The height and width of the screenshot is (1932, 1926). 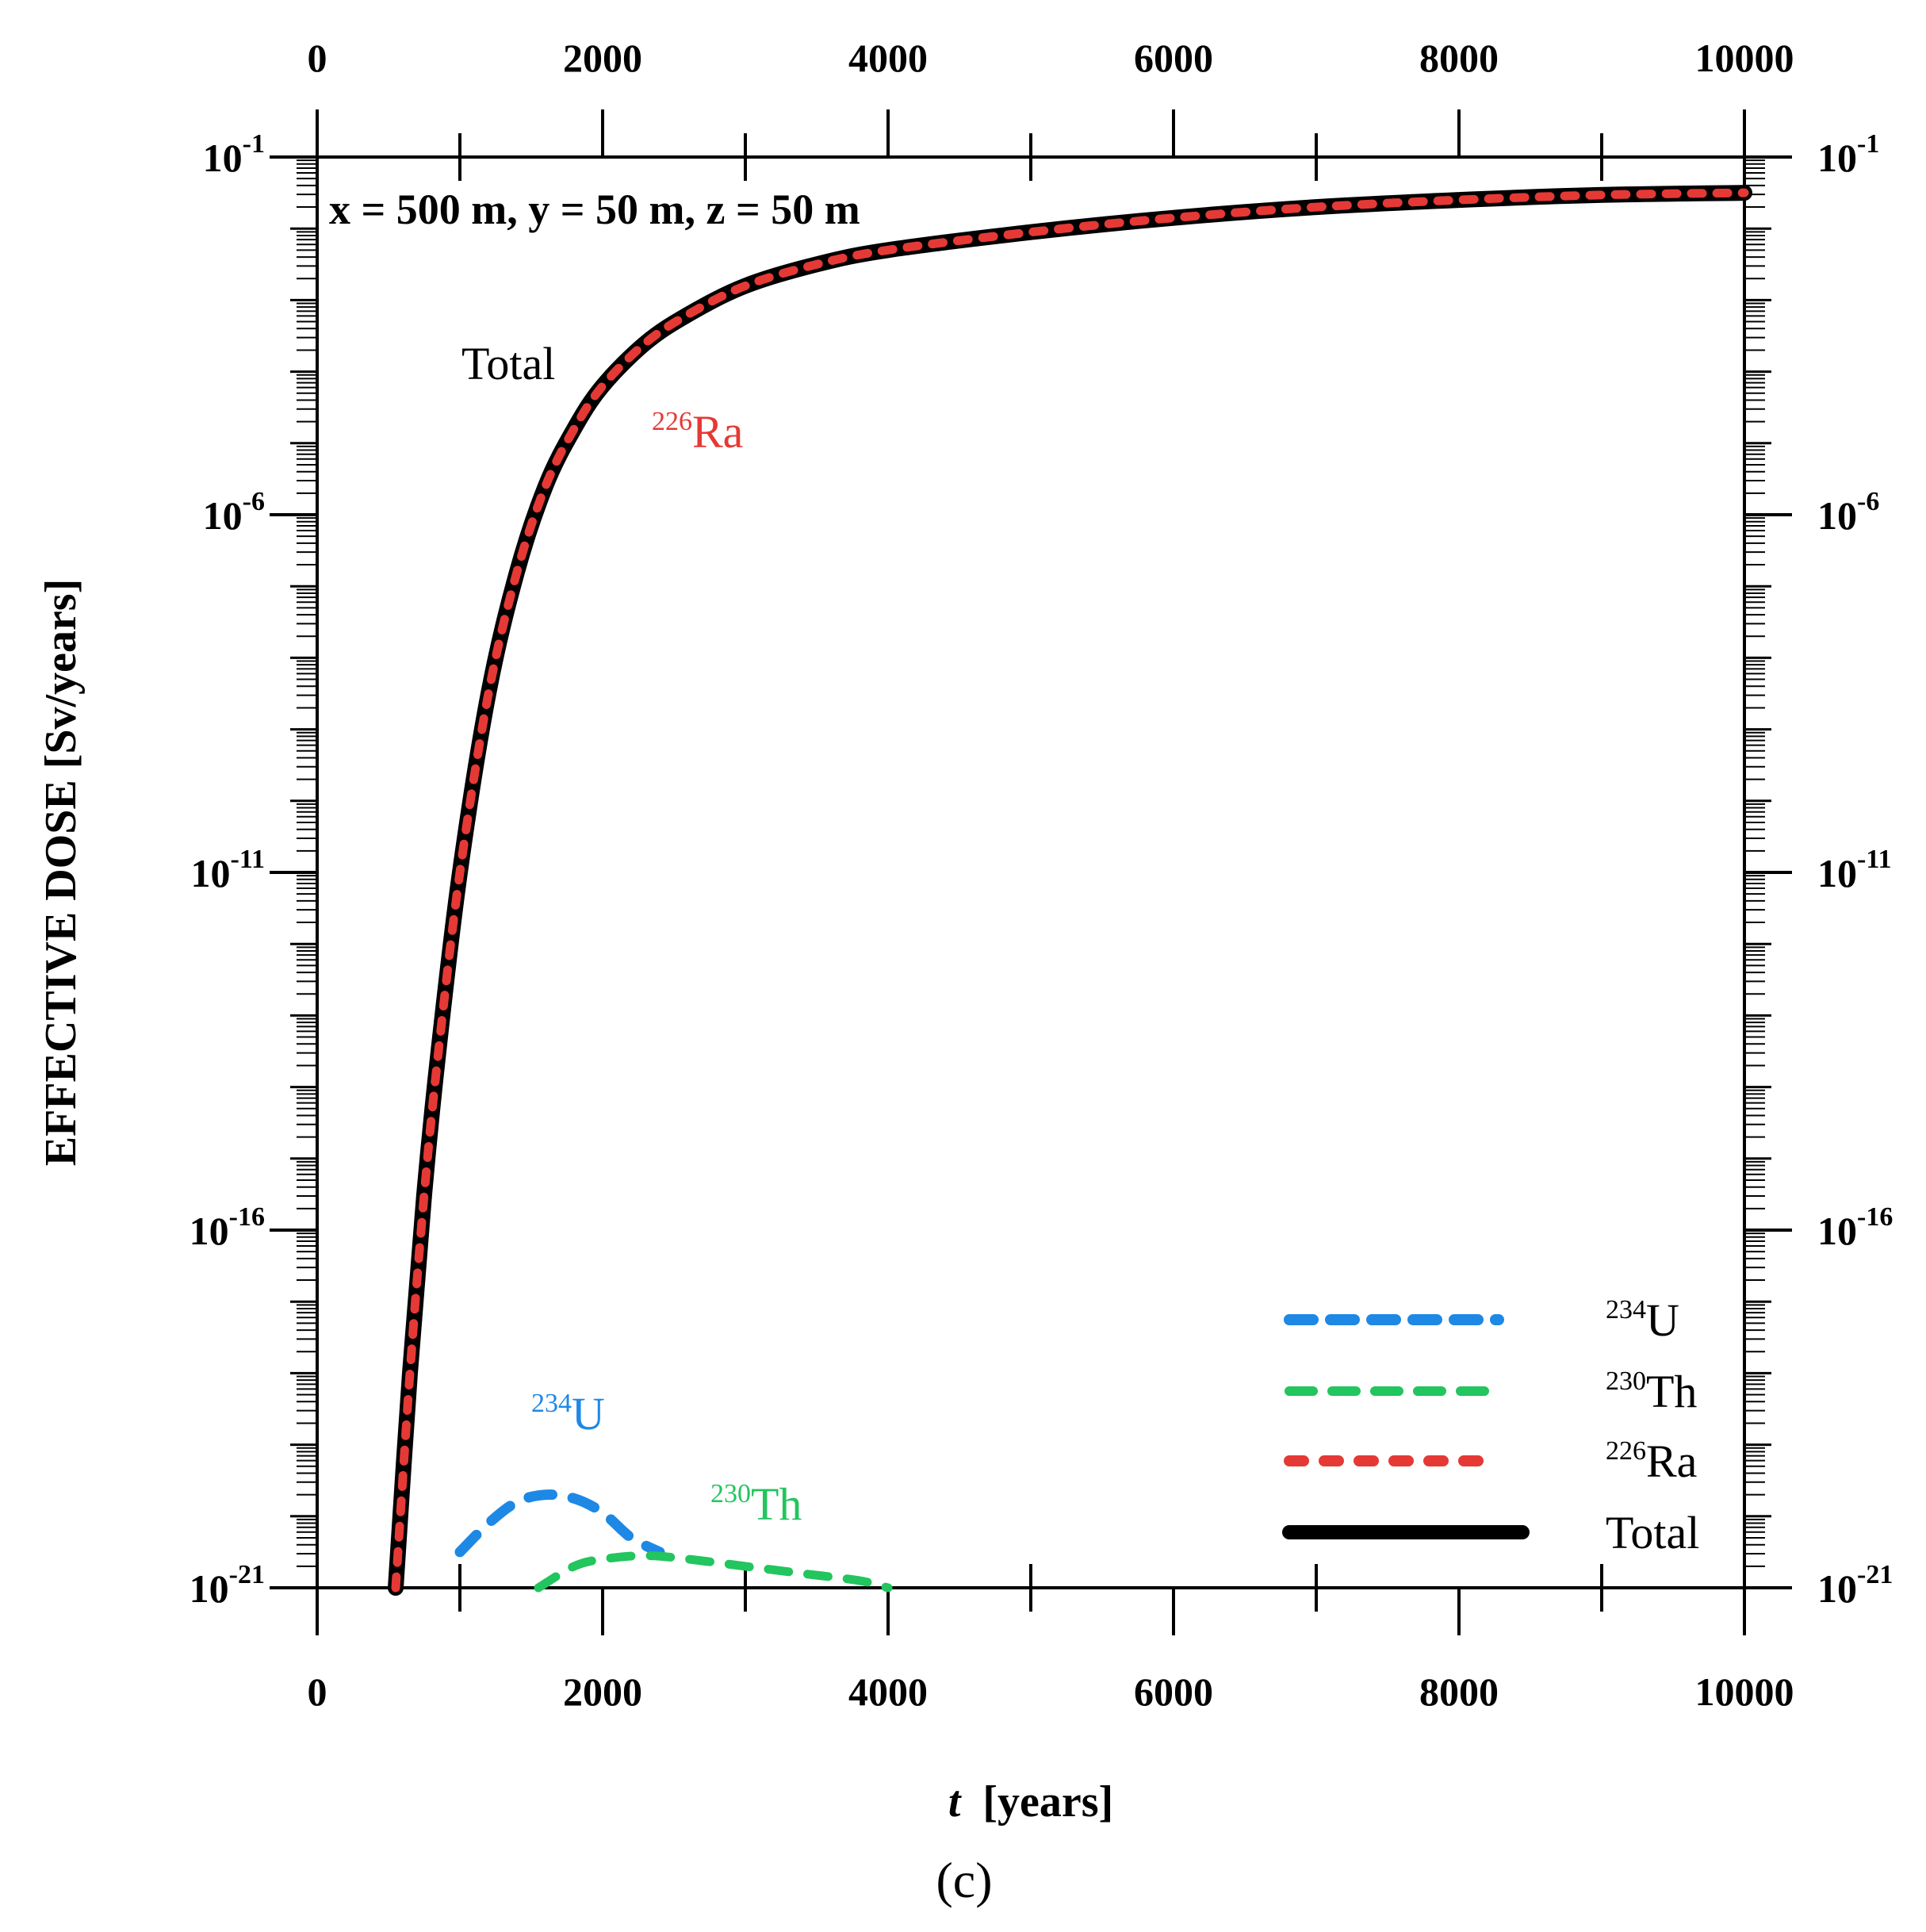 What do you see at coordinates (61, 873) in the screenshot?
I see `y-axis-title: EFFECTIVE DOSE [Sv/years]` at bounding box center [61, 873].